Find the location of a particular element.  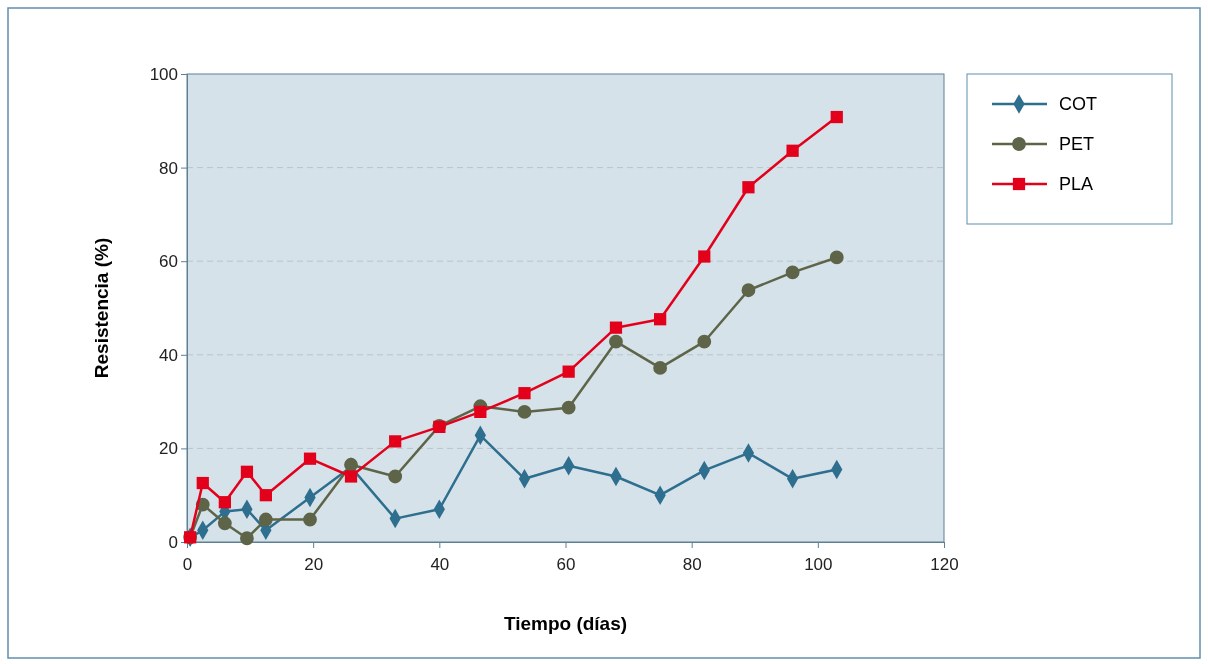

legend-label: PET is located at coordinates (1077, 144).